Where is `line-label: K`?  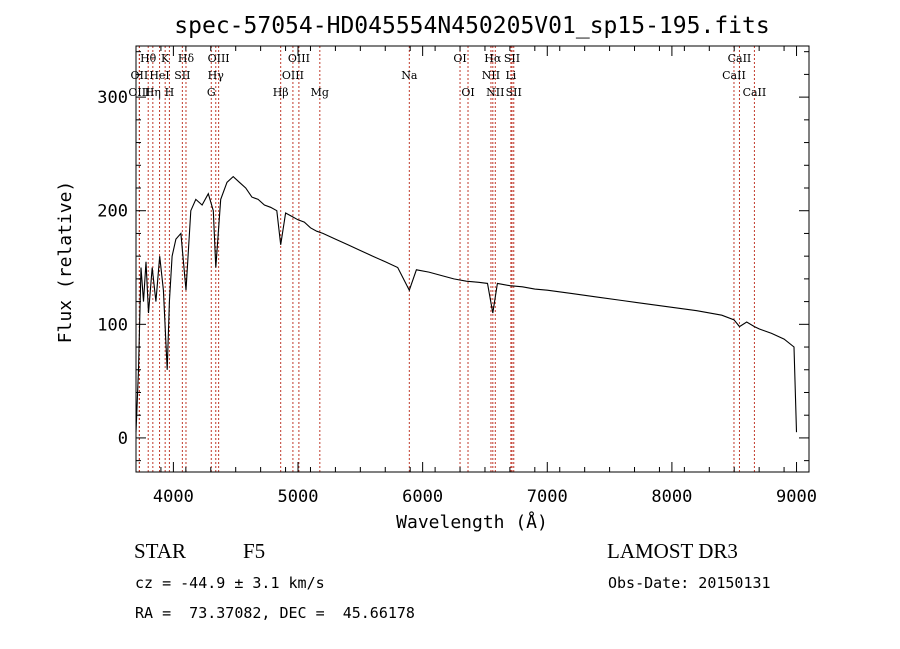
line-label: K is located at coordinates (165, 58).